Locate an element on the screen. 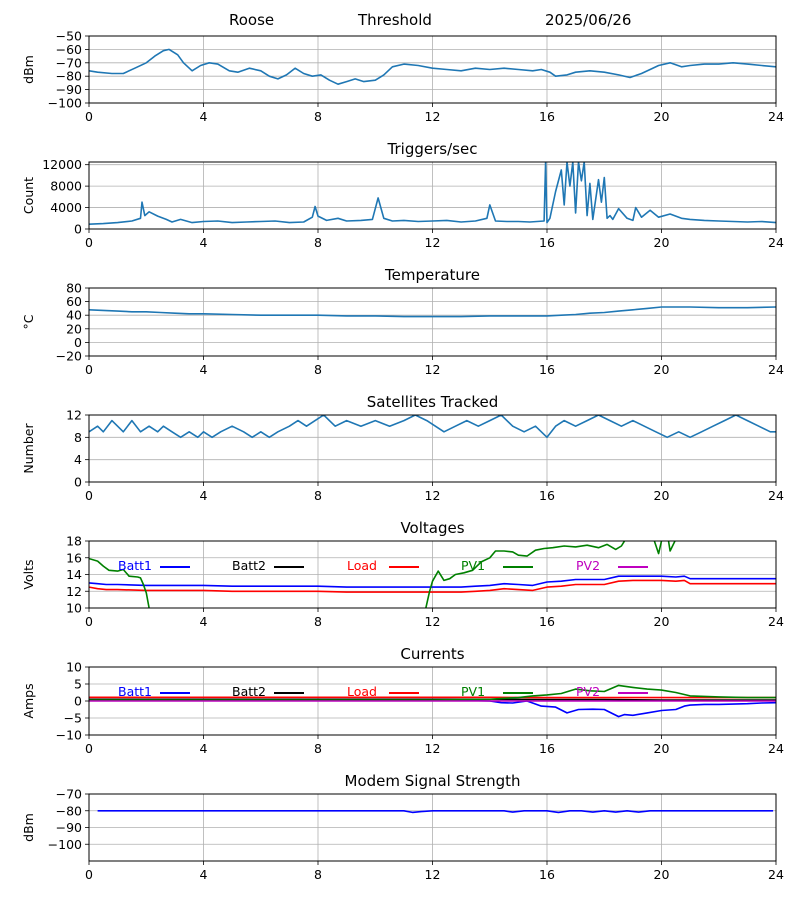 This screenshot has height=900, width=800. y-tick-label: 4000 is located at coordinates (66, 207).